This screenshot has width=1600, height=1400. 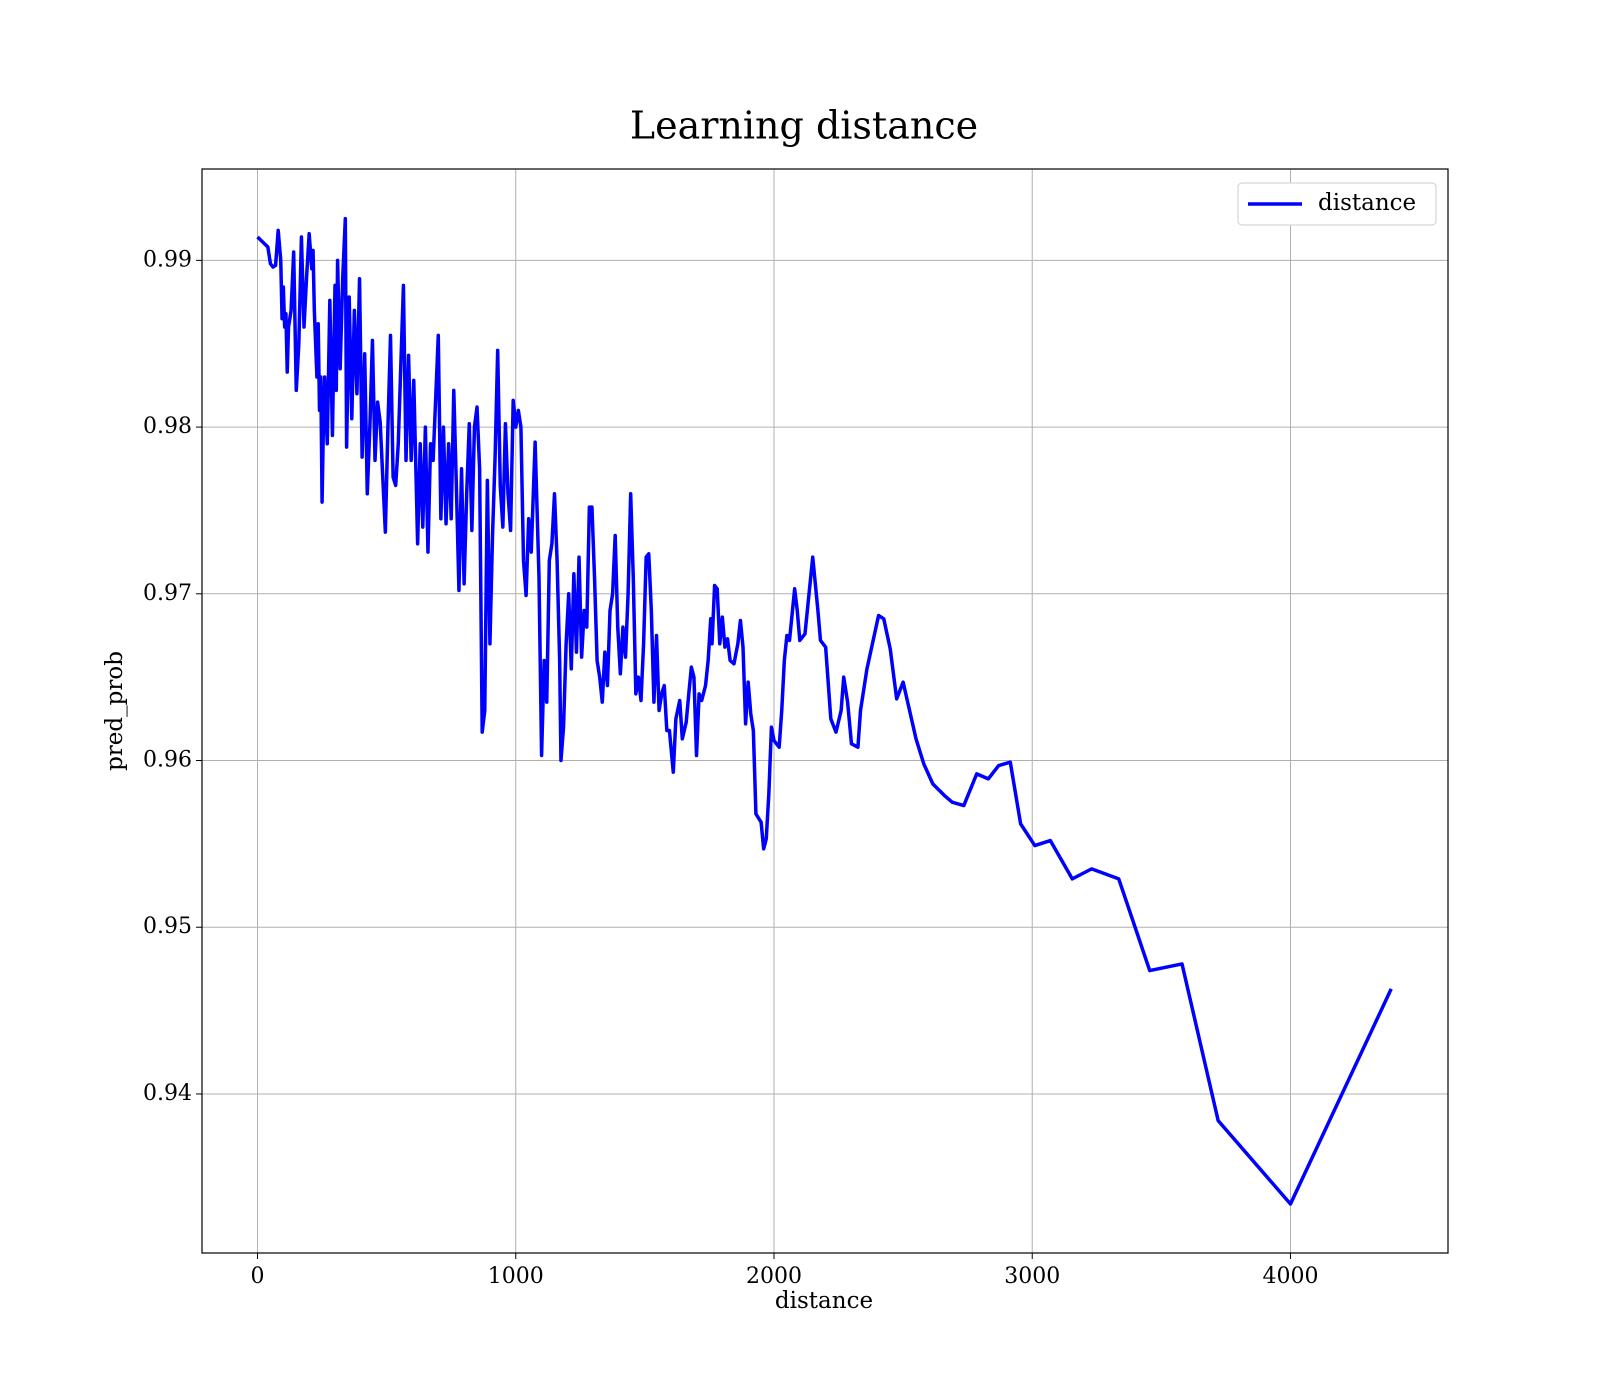 What do you see at coordinates (167, 1093) in the screenshot?
I see `y-tick-label: 0.94` at bounding box center [167, 1093].